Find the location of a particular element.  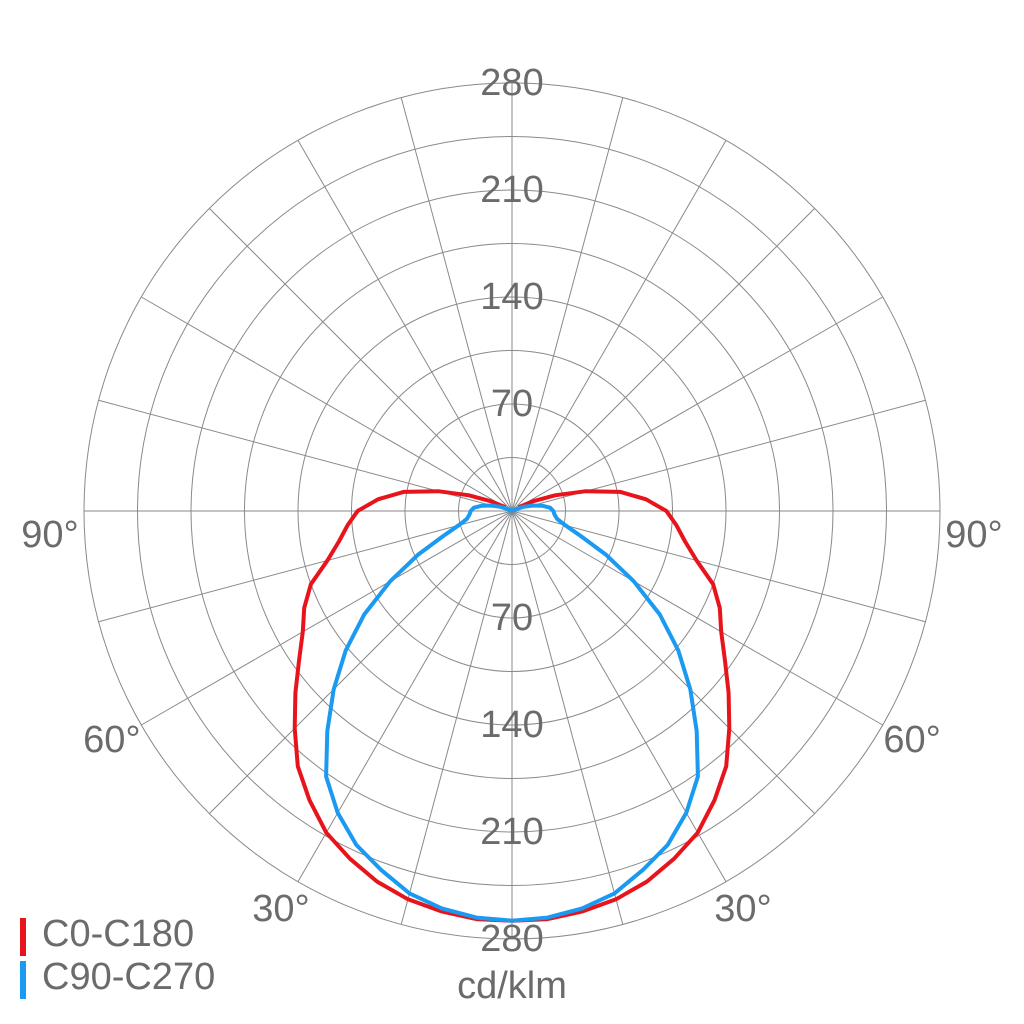

legend-label: C0-C180 is located at coordinates (118, 934).